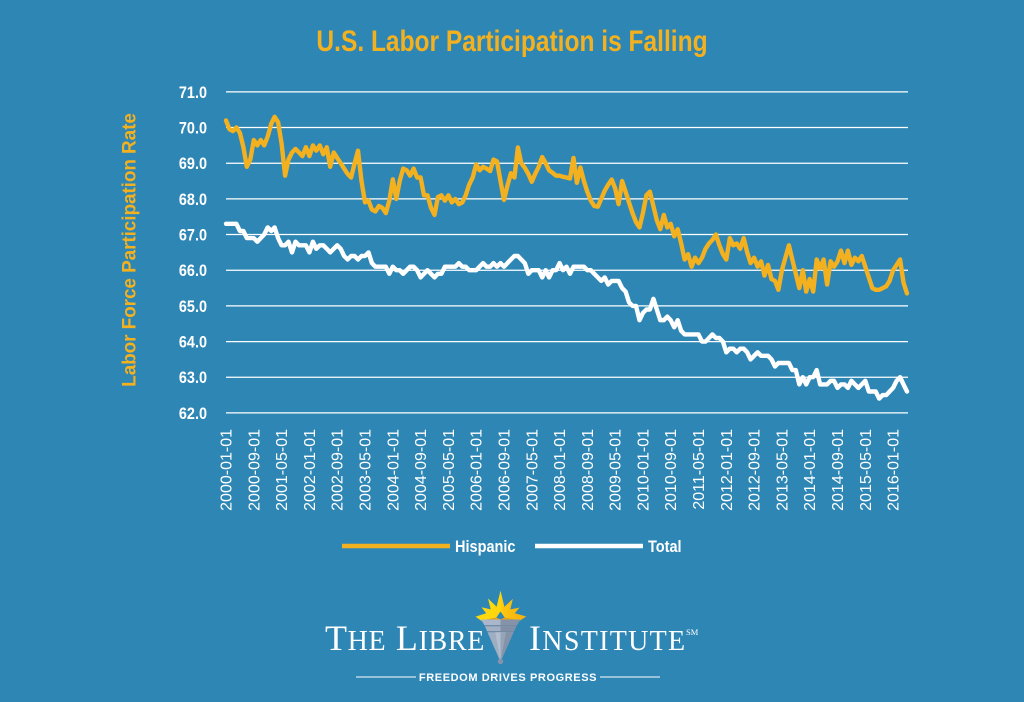  Describe the element at coordinates (193, 128) in the screenshot. I see `svg-text: 70.0` at that location.